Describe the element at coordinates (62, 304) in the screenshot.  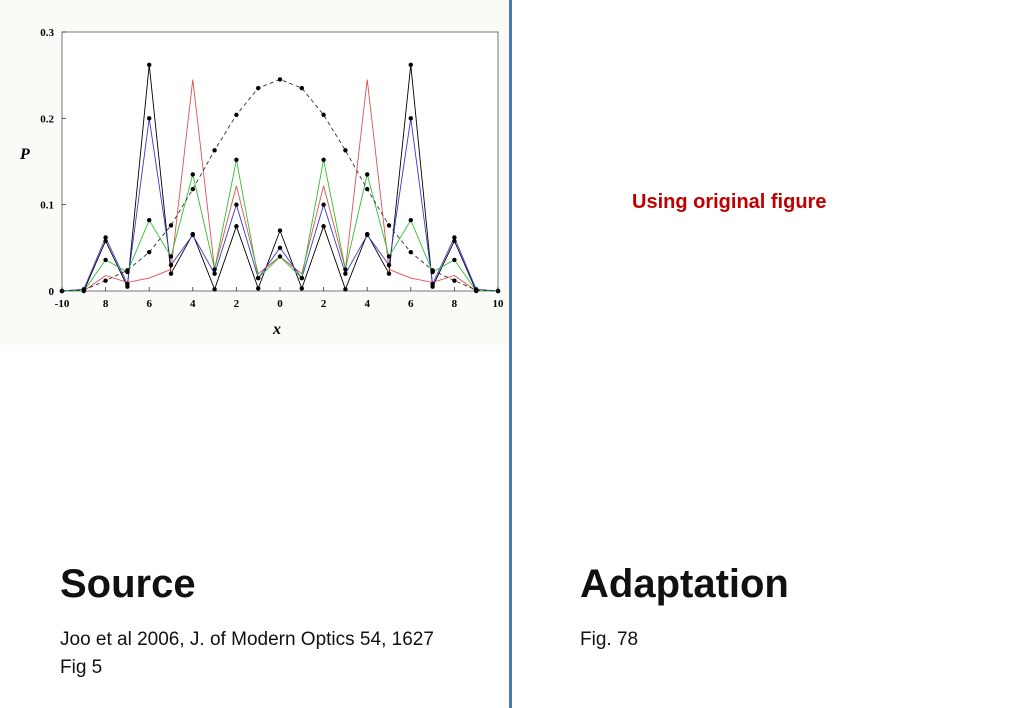
I see `x-tick-label: -10` at that location.